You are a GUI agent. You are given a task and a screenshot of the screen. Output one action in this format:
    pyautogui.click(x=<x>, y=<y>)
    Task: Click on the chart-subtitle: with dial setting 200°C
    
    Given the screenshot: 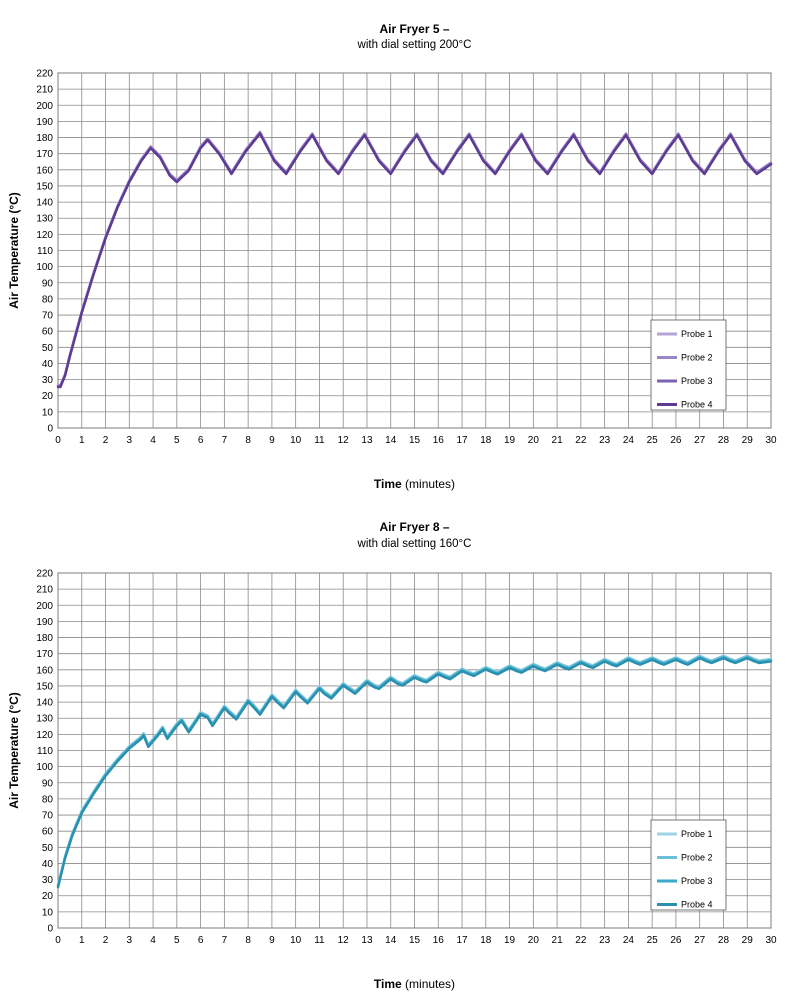 What is the action you would take?
    pyautogui.click(x=414, y=45)
    